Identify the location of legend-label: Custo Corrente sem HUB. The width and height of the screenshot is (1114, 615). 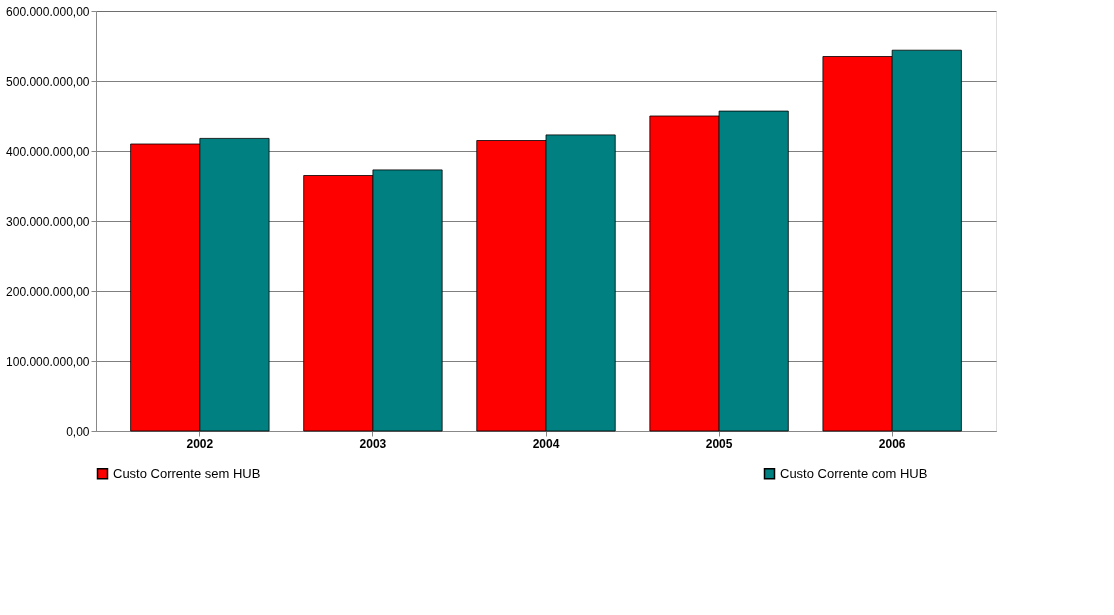
(187, 473).